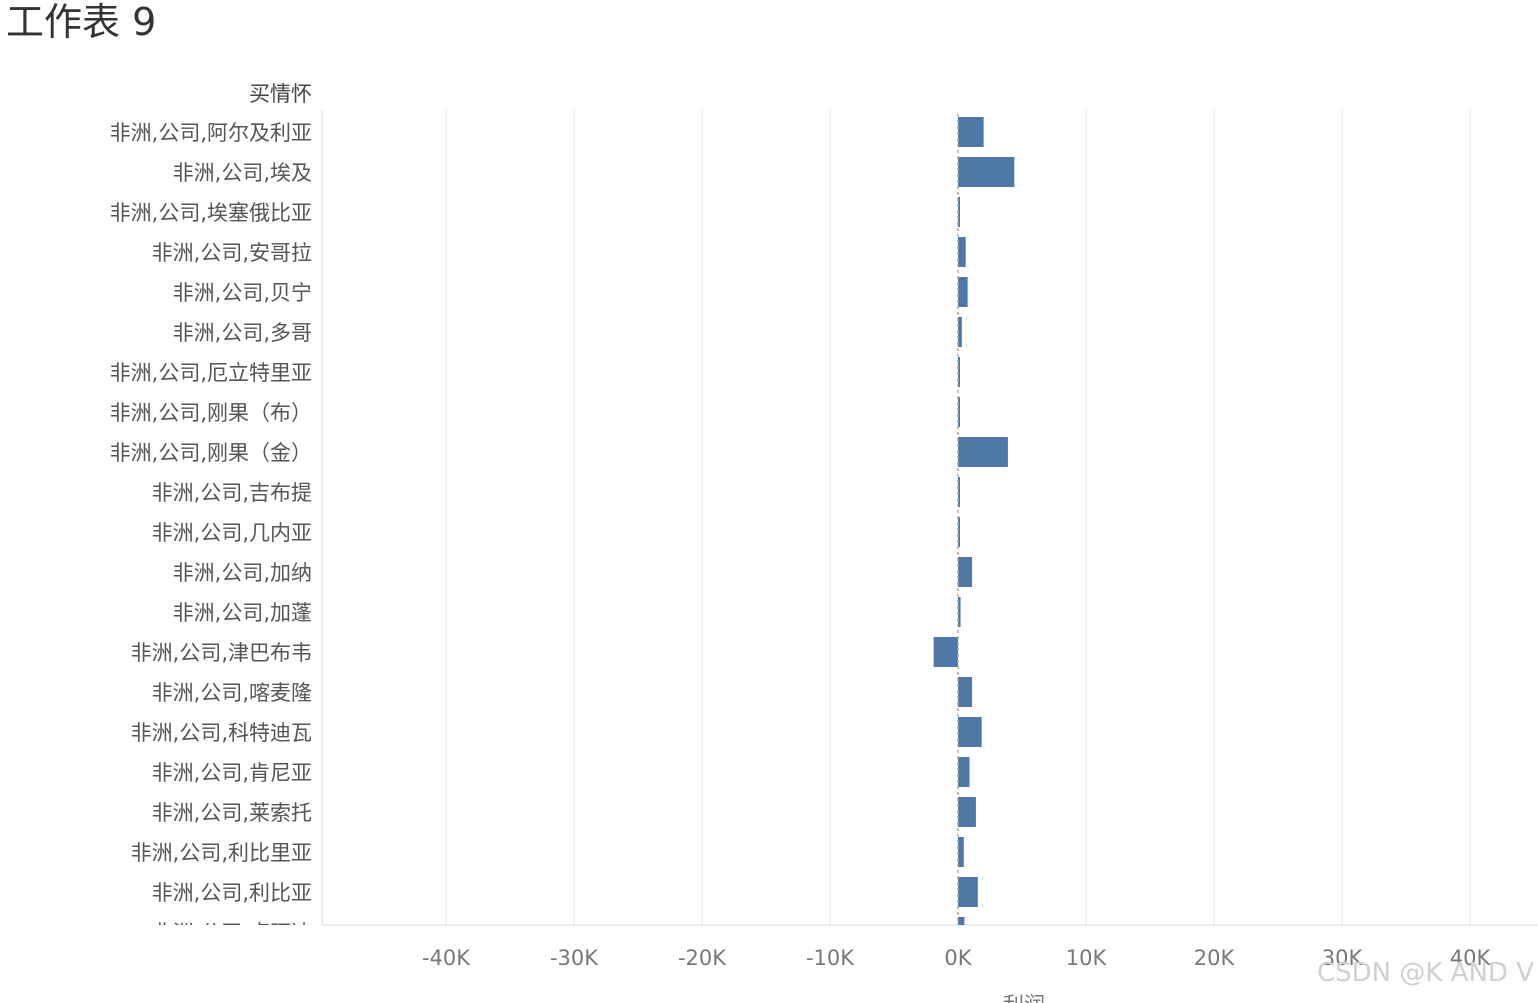 This screenshot has width=1538, height=1003. I want to click on x-tick-label: 10K, so click(1087, 958).